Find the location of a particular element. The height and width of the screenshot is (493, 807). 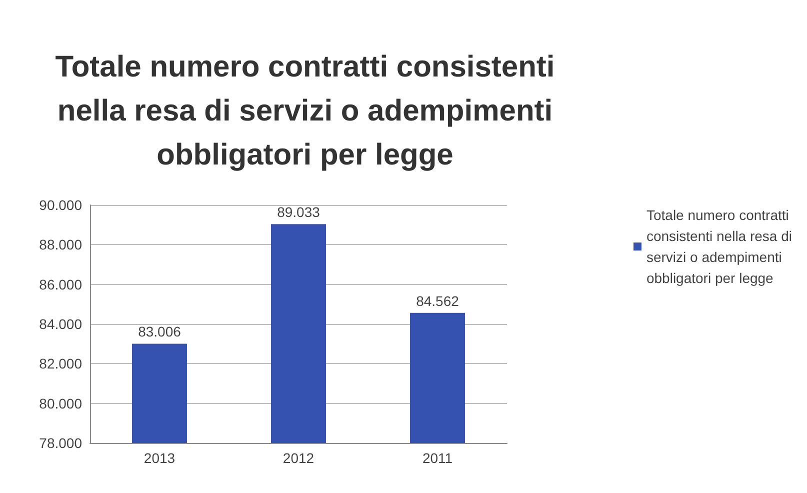

data-label: 83.006 is located at coordinates (160, 332).